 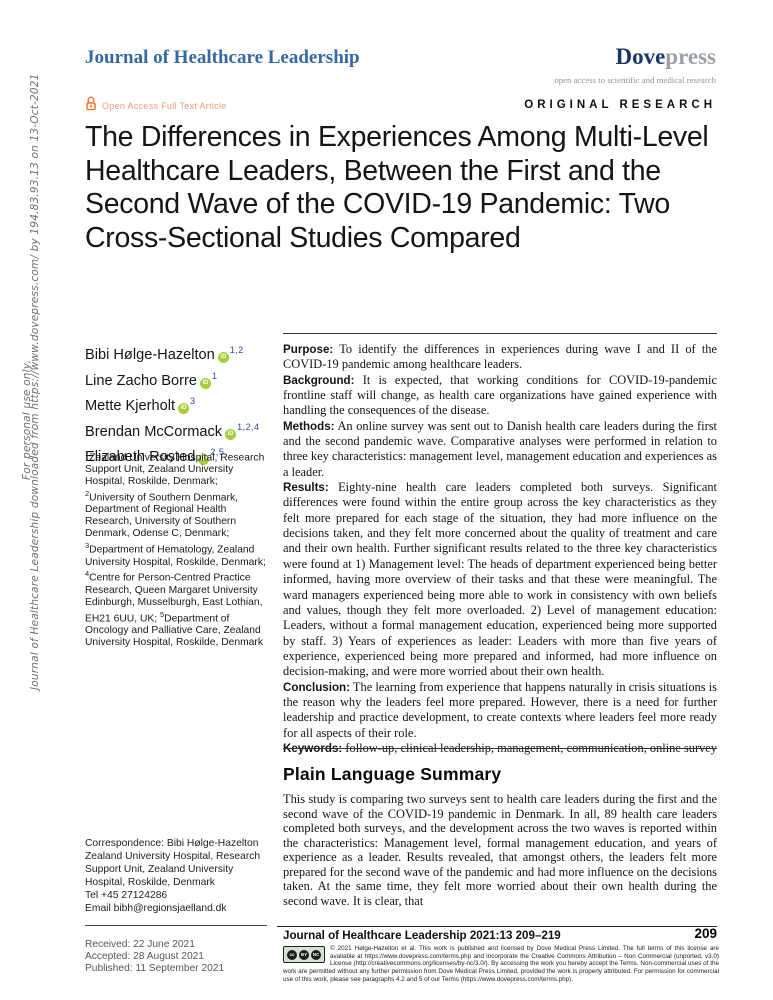 What do you see at coordinates (392, 774) in the screenshot?
I see `plain-language-summary-heading: Plain Language Summary` at bounding box center [392, 774].